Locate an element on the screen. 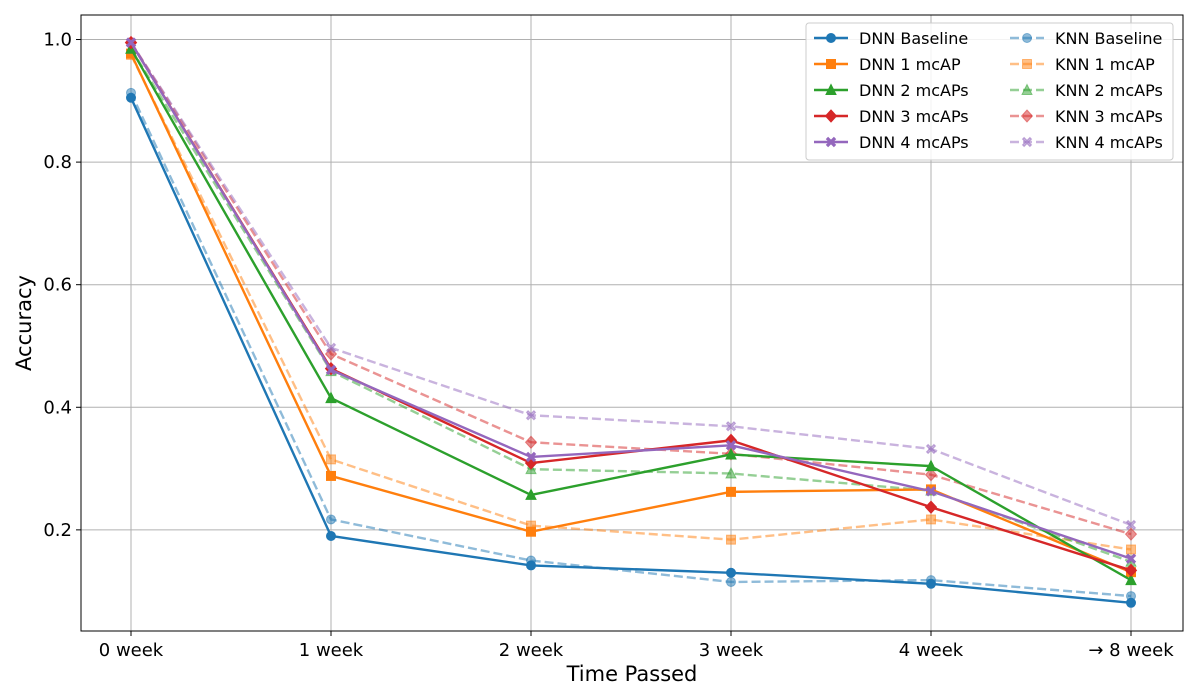  legend-item: DNN 1 mcAP is located at coordinates (887, 64).